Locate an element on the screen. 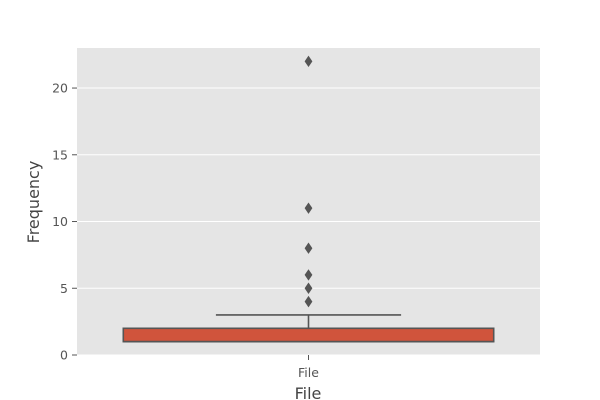 The image size is (600, 400). y-tick-label: 5 is located at coordinates (64, 288).